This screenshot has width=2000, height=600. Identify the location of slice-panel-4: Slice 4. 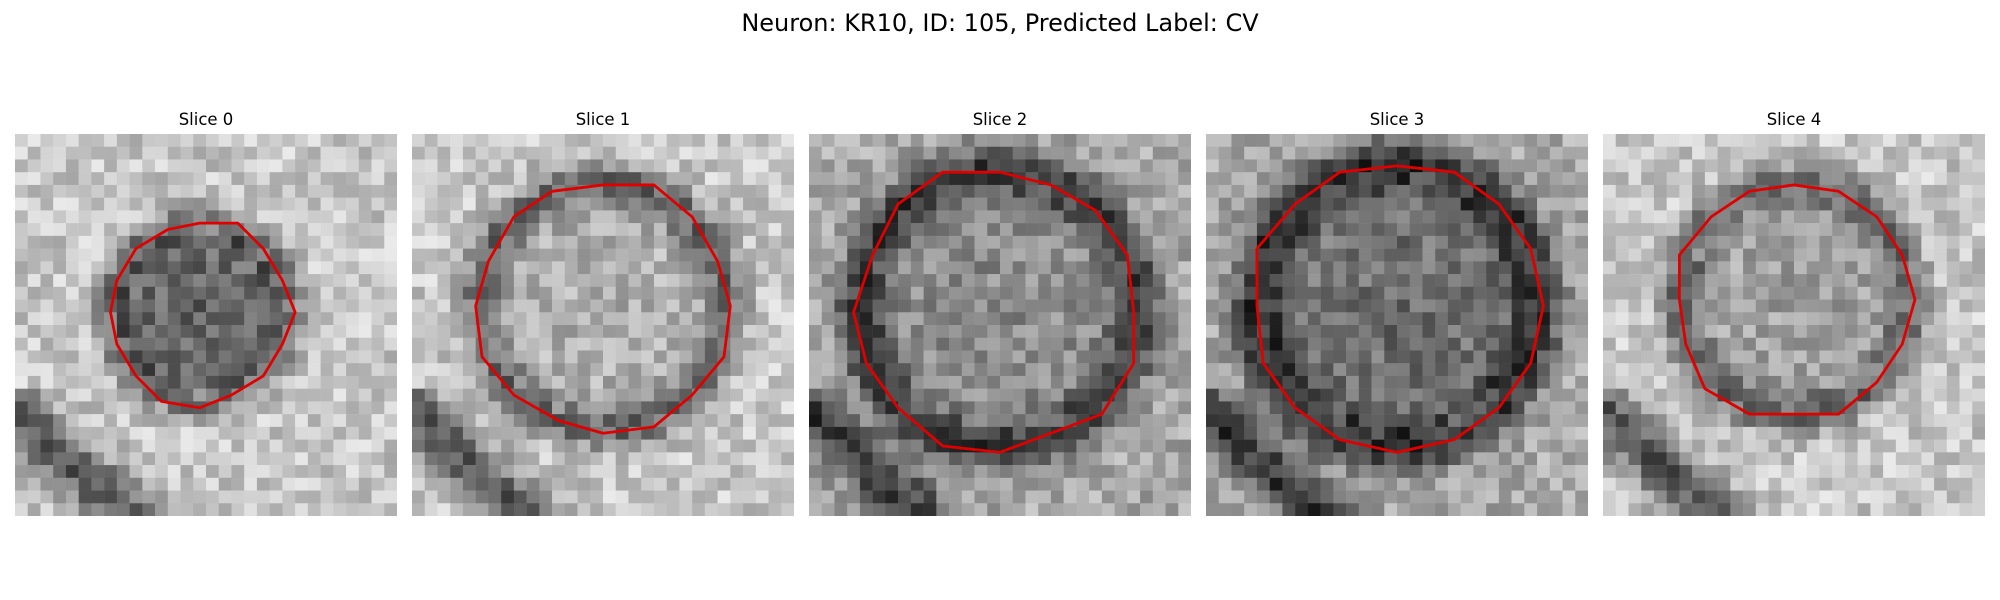
(1794, 312).